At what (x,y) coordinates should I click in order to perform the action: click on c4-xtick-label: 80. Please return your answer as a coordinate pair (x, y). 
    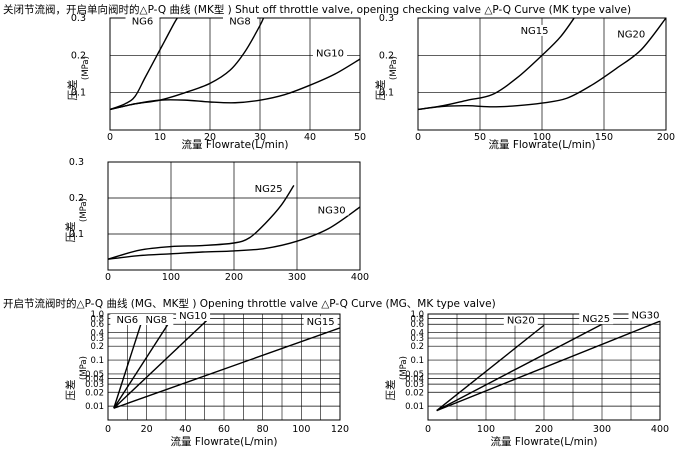
    Looking at the image, I should click on (263, 429).